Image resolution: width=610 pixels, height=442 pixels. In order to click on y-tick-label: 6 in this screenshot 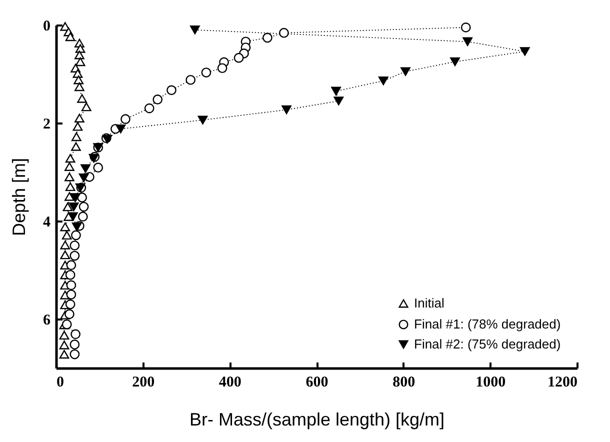, I will do `click(47, 320)`.